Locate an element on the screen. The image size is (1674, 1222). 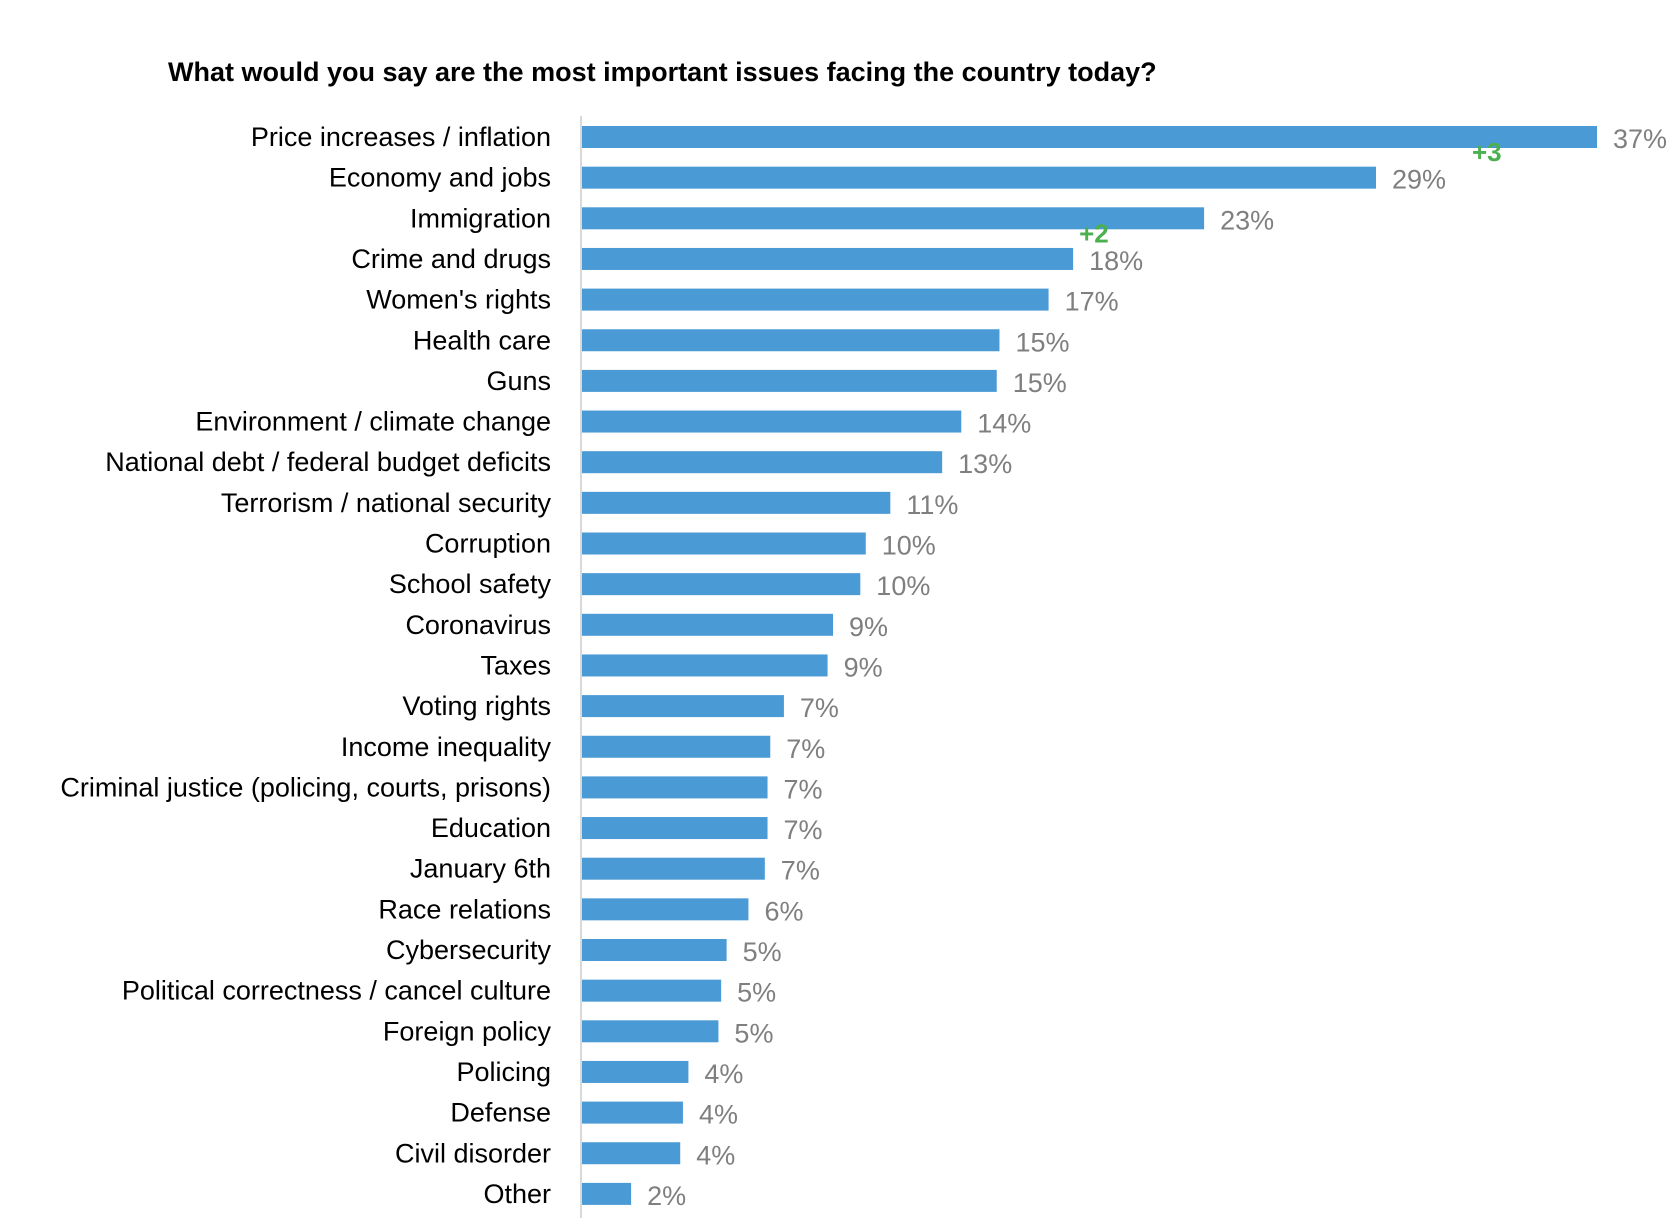
category-label: Corruption is located at coordinates (488, 544).